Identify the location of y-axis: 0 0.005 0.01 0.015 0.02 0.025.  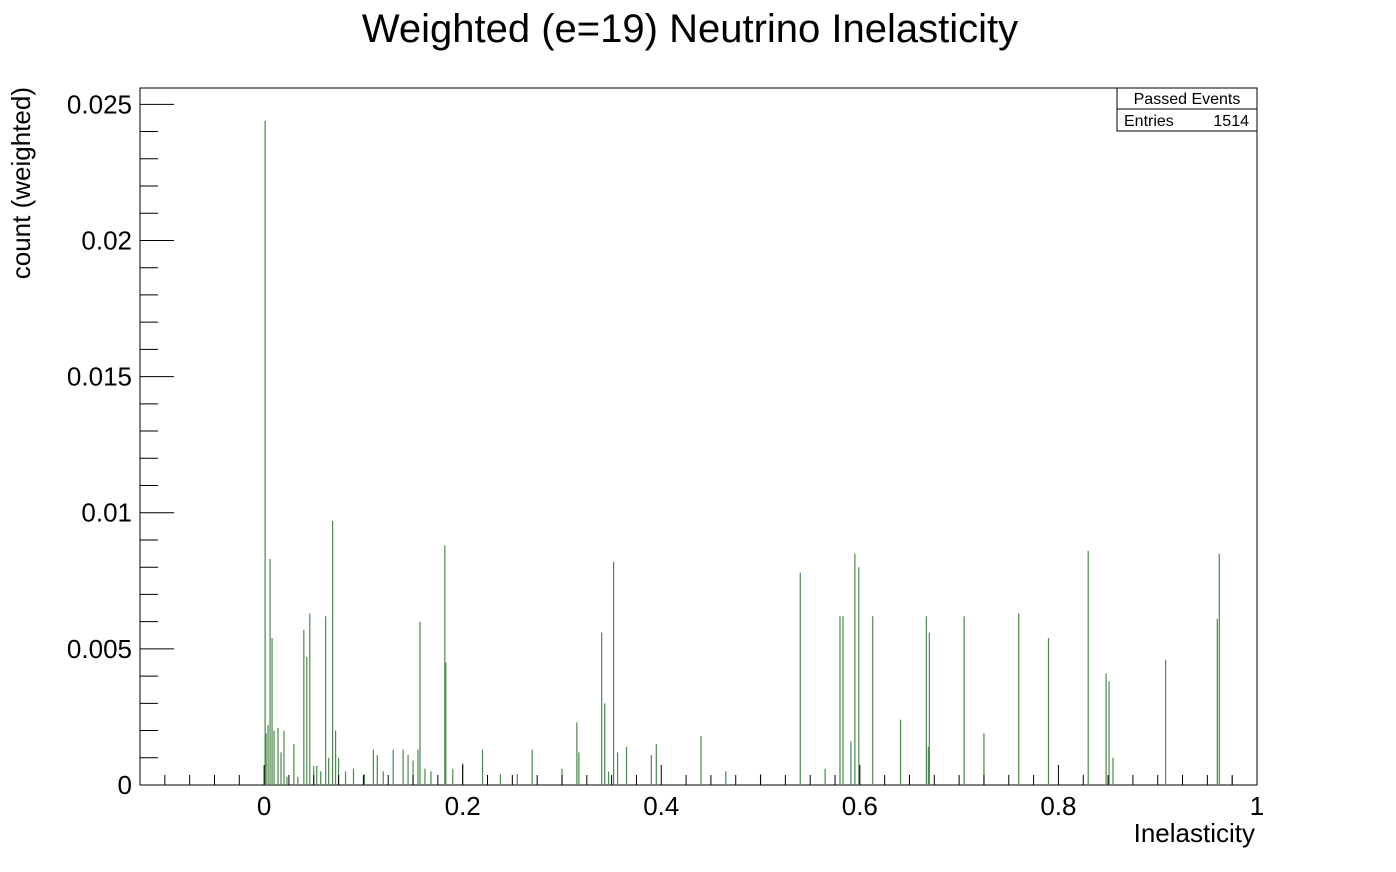
(120, 444).